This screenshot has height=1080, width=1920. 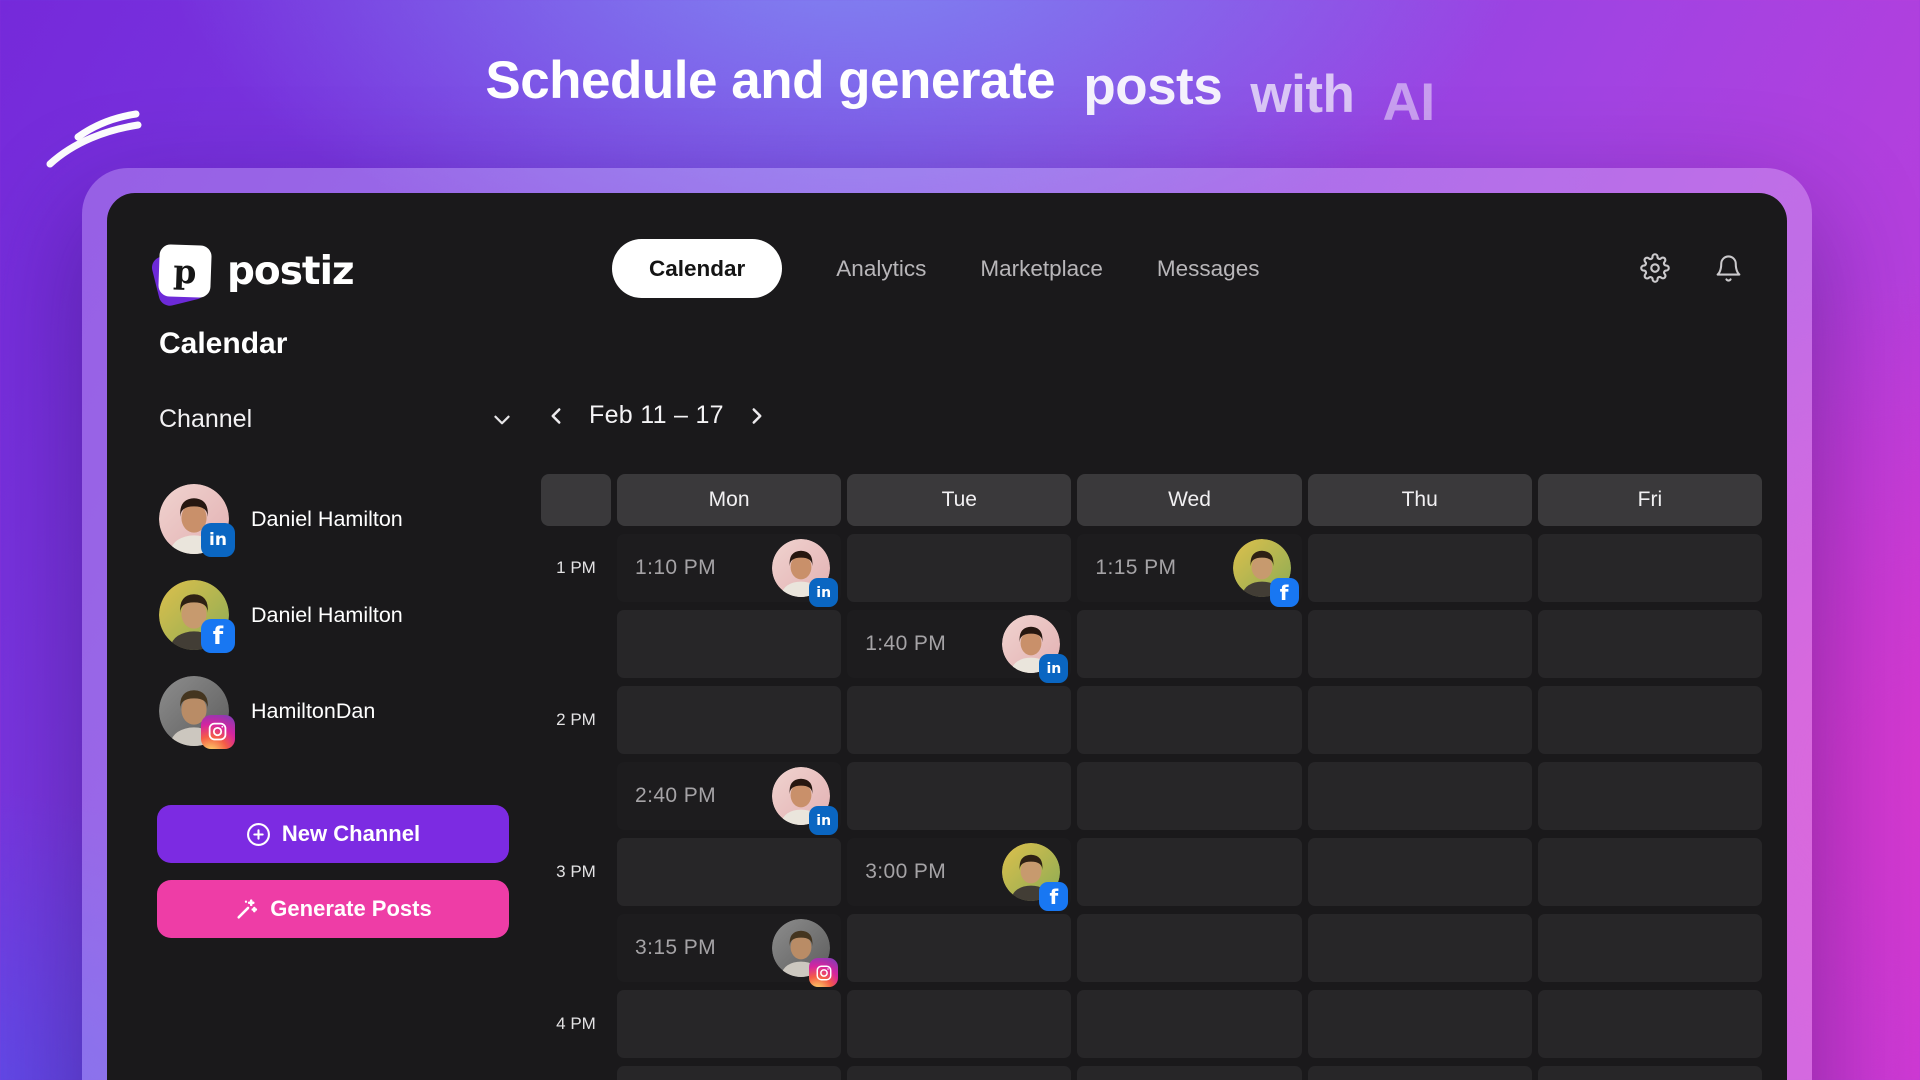 I want to click on hero-title-part: posts, so click(x=1153, y=86).